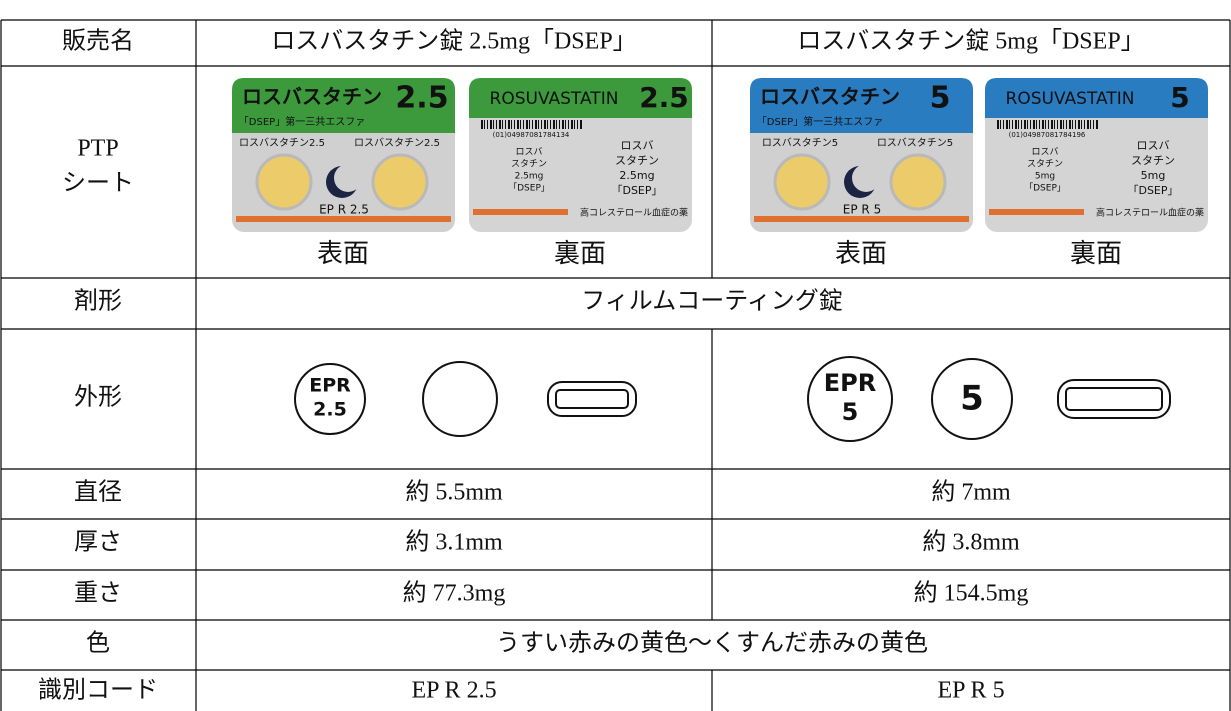 The width and height of the screenshot is (1231, 711). What do you see at coordinates (98, 543) in the screenshot?
I see `row-label: 厚さ` at bounding box center [98, 543].